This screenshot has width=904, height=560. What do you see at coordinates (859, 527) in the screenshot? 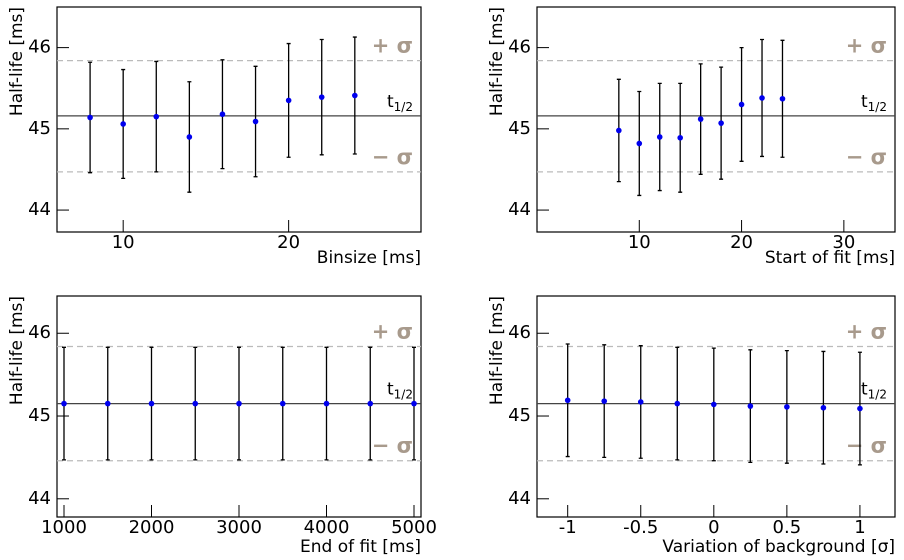
I see `x-tick-label: 1` at bounding box center [859, 527].